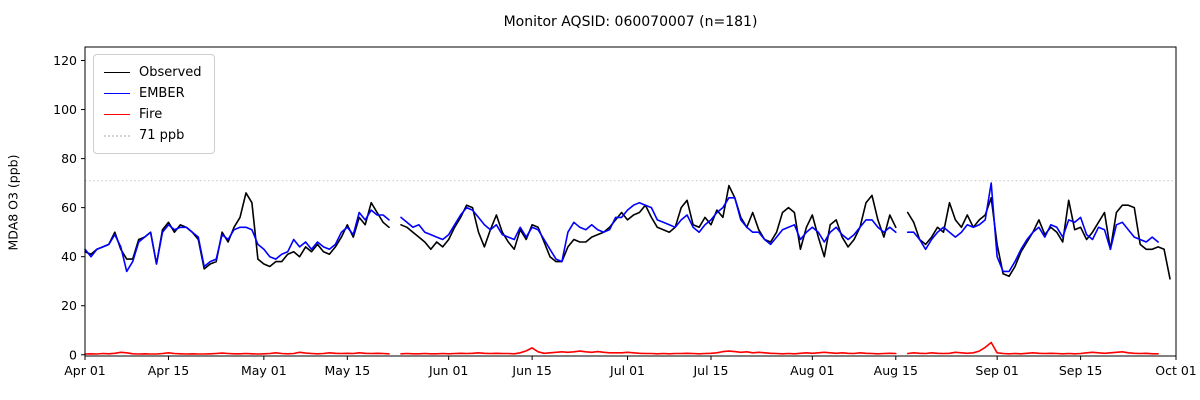 This screenshot has width=1200, height=400. Describe the element at coordinates (347, 370) in the screenshot. I see `x-tick-label: May 15` at that location.